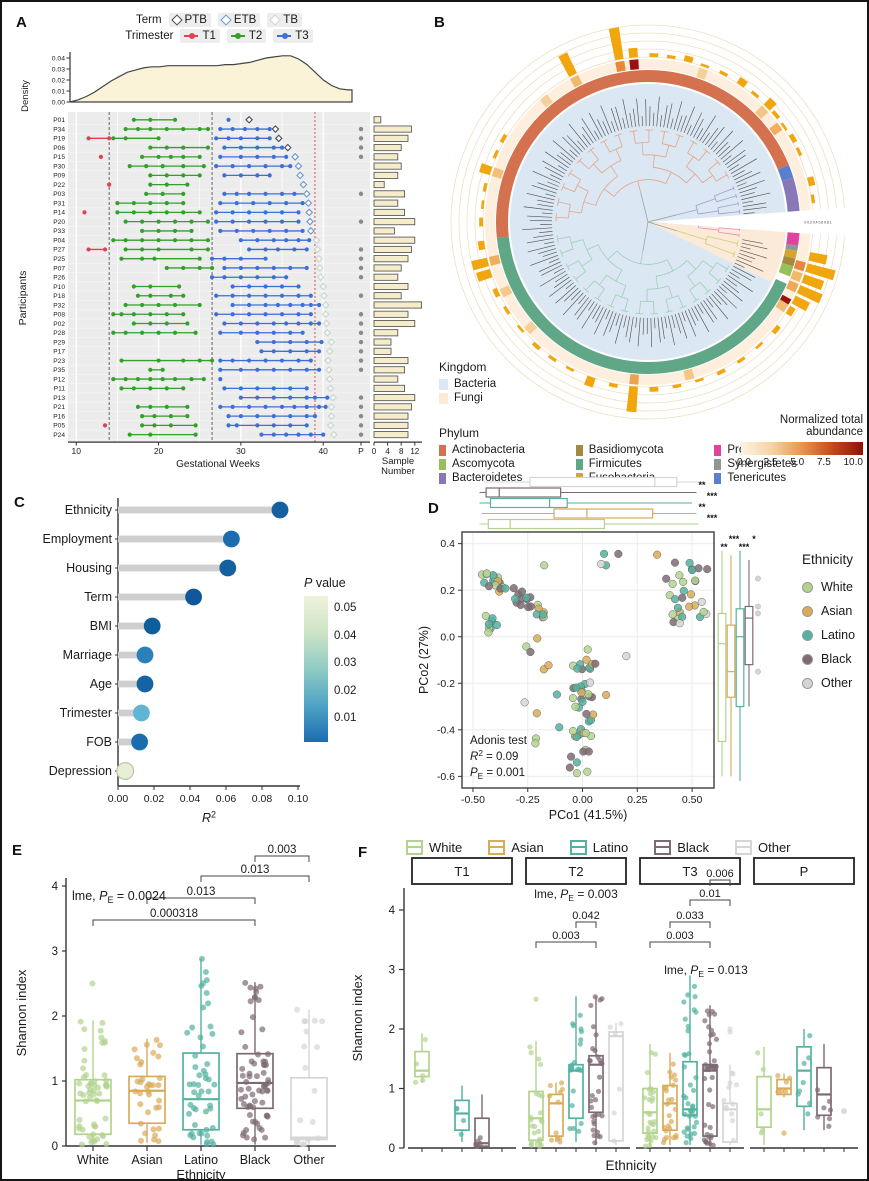  What do you see at coordinates (345, 690) in the screenshot?
I see `pvalue-tick: 0.02` at bounding box center [345, 690].